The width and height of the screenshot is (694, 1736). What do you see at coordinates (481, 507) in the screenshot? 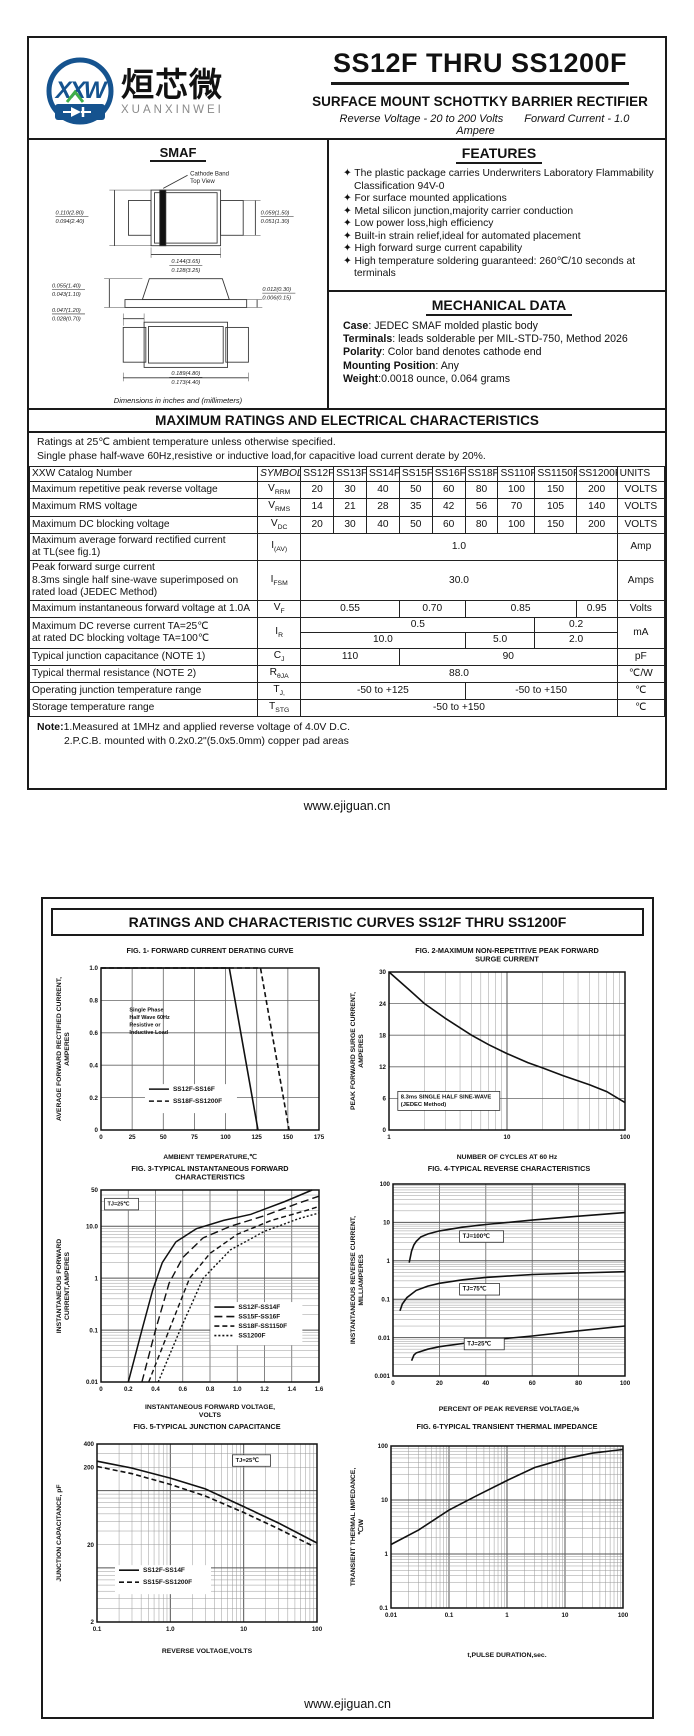
I see `table-cell: 56` at bounding box center [481, 507].